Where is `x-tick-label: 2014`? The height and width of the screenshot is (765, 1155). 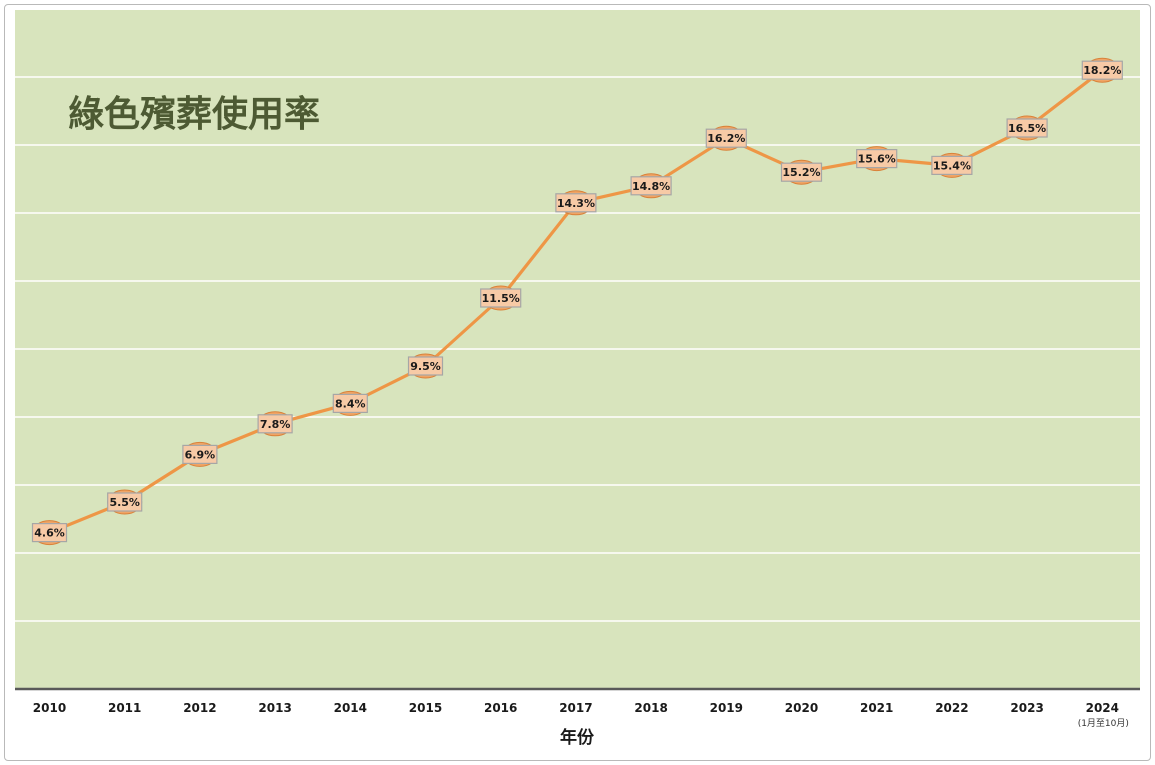 x-tick-label: 2014 is located at coordinates (350, 708).